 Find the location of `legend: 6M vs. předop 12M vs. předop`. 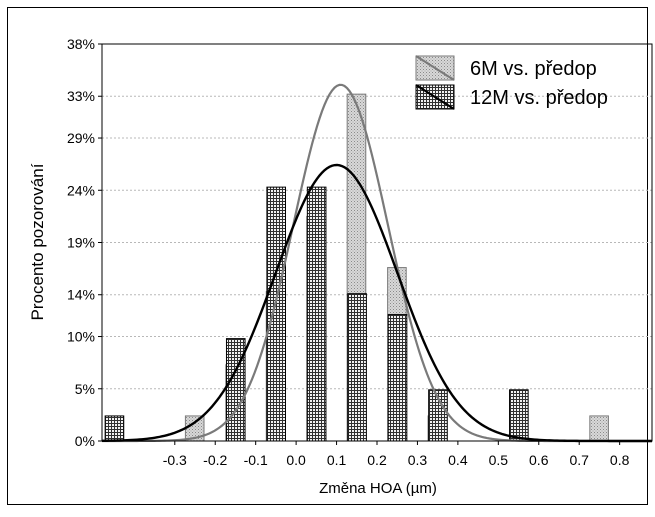

legend: 6M vs. předop 12M vs. předop is located at coordinates (511, 82).